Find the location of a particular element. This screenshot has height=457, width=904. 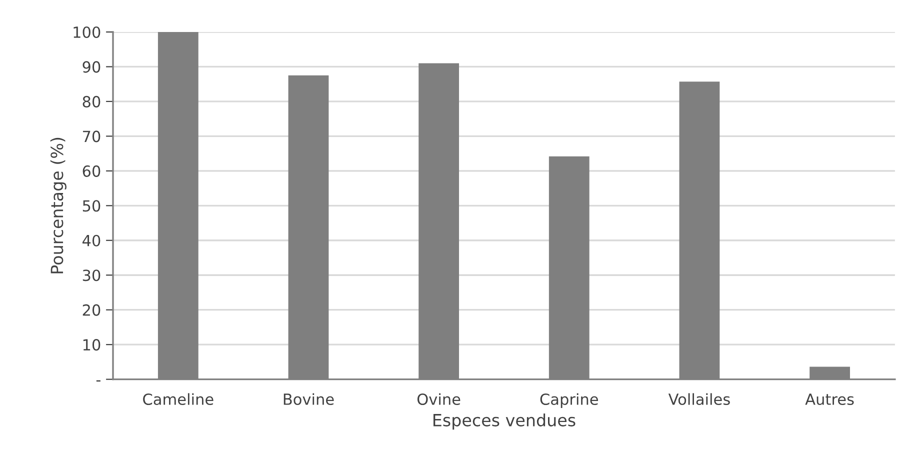

y-tick-label: 60 is located at coordinates (91, 171).